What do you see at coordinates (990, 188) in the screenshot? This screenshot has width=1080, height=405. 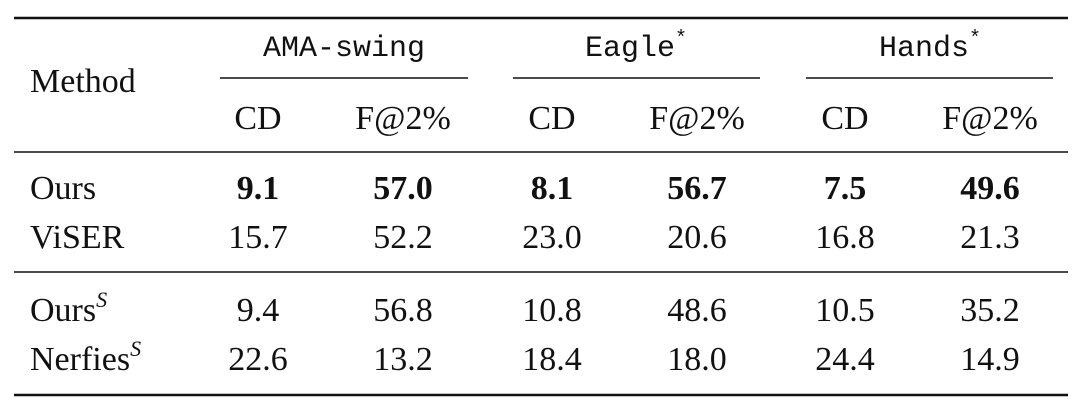 I see `cell-value: 49.6` at bounding box center [990, 188].